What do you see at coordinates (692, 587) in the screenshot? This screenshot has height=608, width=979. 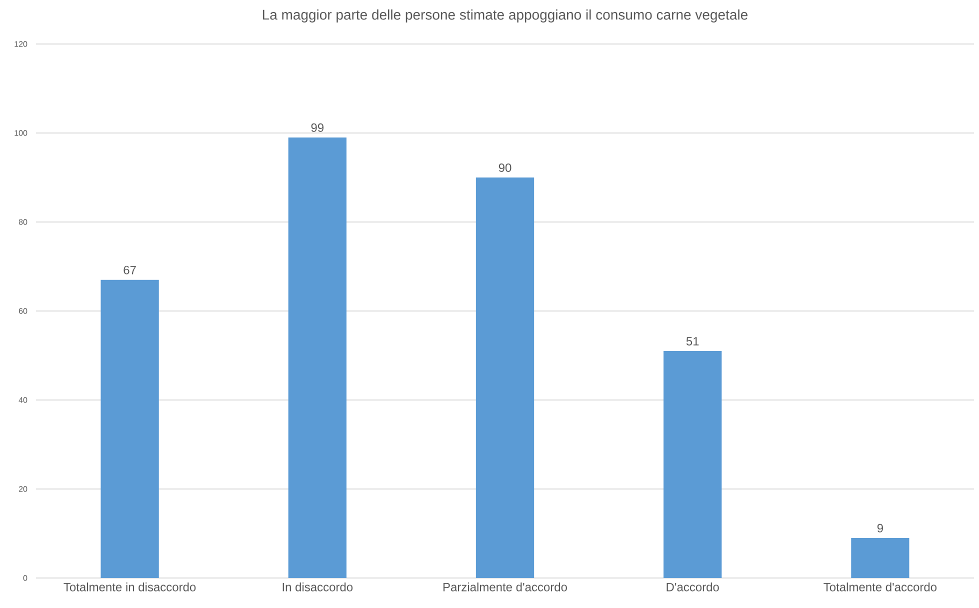 I see `x-tick-label: D'accordo` at bounding box center [692, 587].